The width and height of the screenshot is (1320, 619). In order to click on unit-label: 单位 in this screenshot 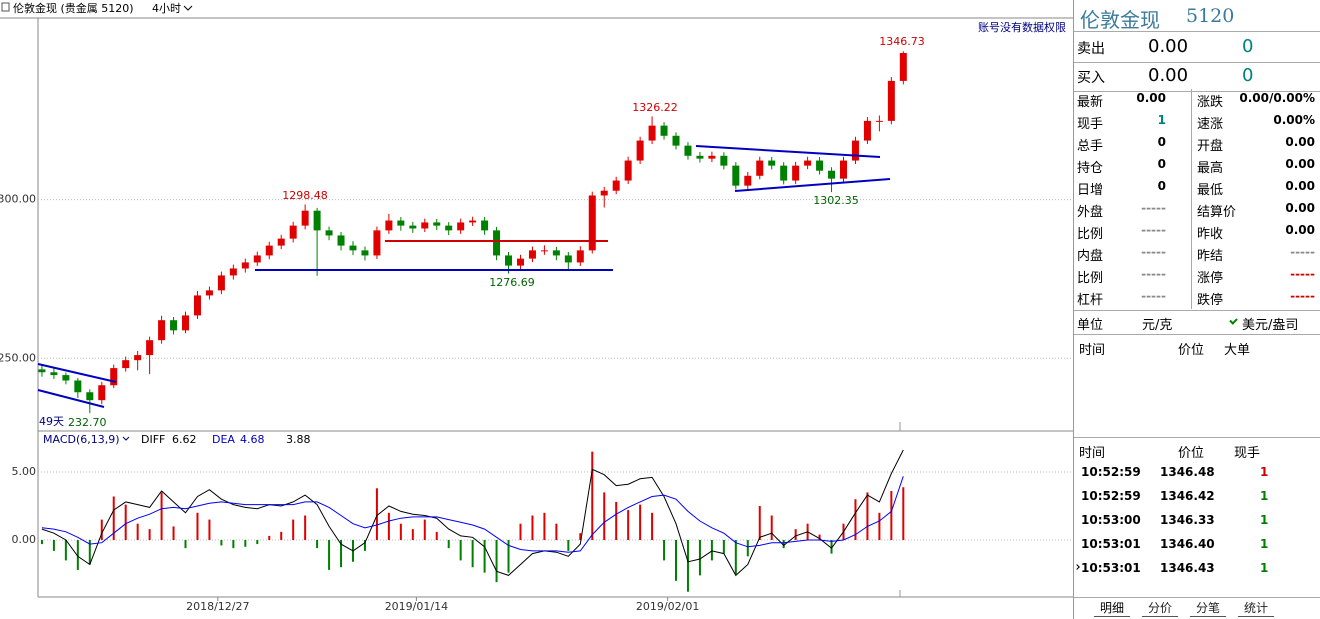, I will do `click(1090, 325)`.